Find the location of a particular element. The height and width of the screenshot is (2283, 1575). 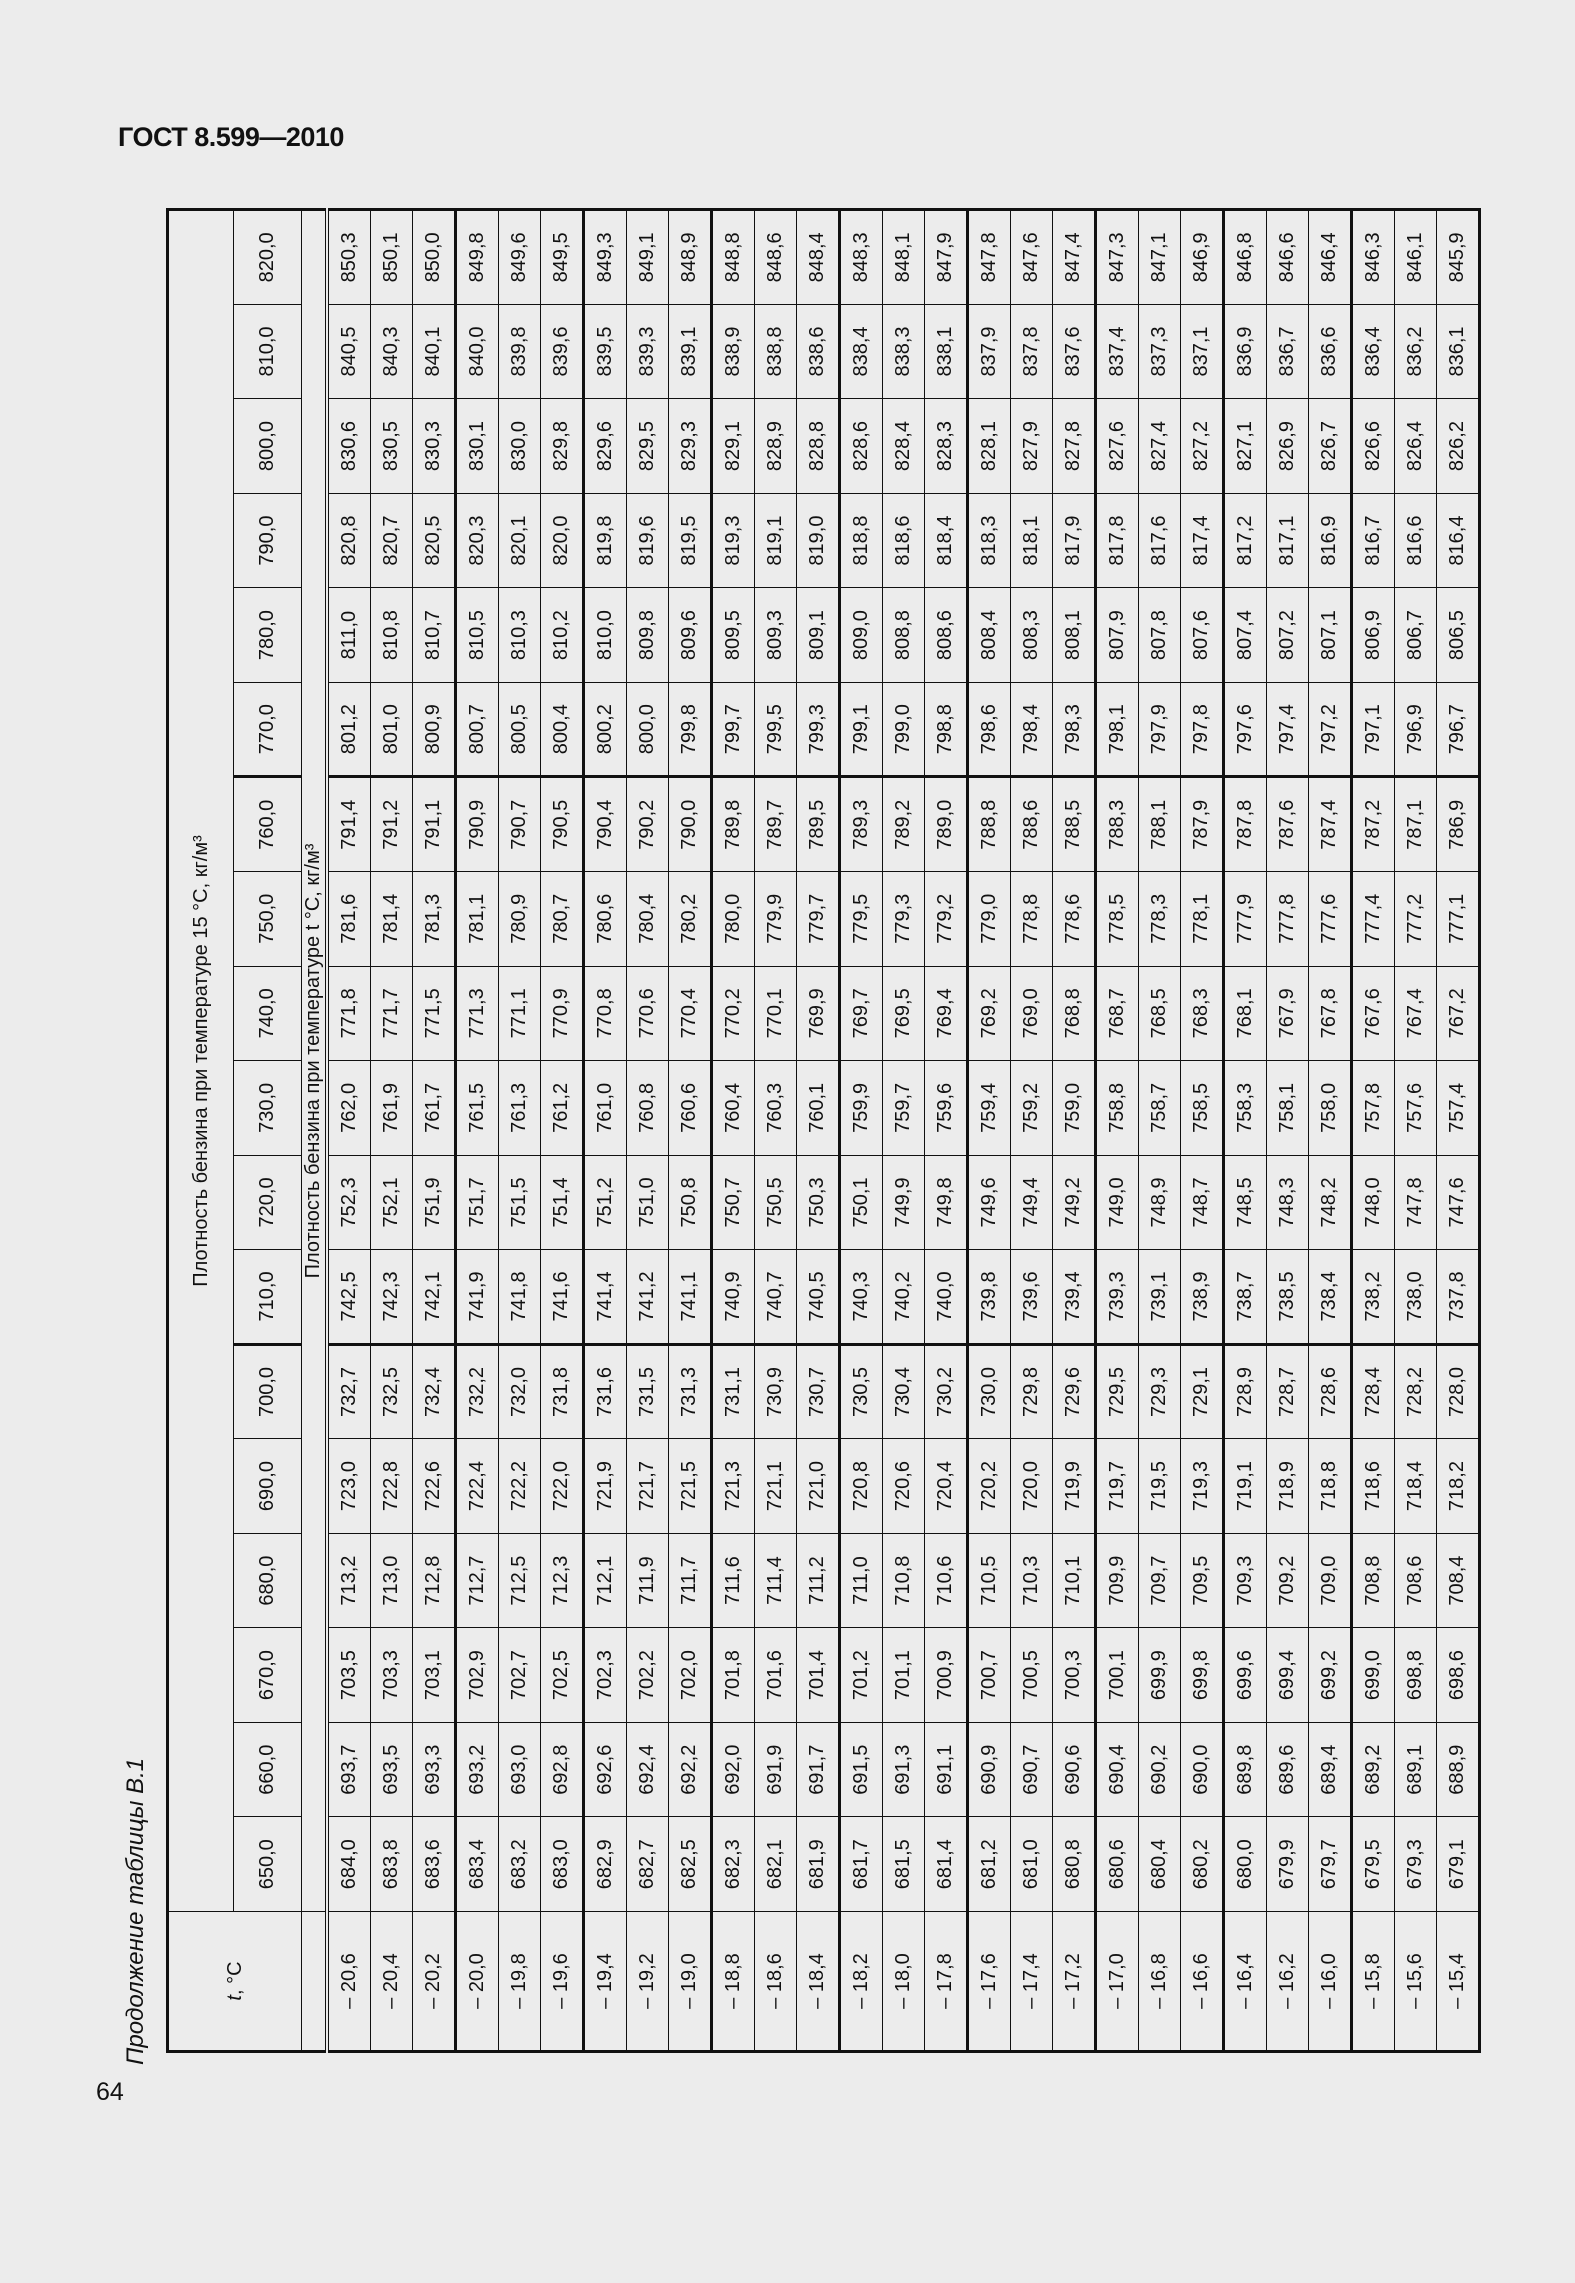

density-cell: 786,9 is located at coordinates (1458, 824).